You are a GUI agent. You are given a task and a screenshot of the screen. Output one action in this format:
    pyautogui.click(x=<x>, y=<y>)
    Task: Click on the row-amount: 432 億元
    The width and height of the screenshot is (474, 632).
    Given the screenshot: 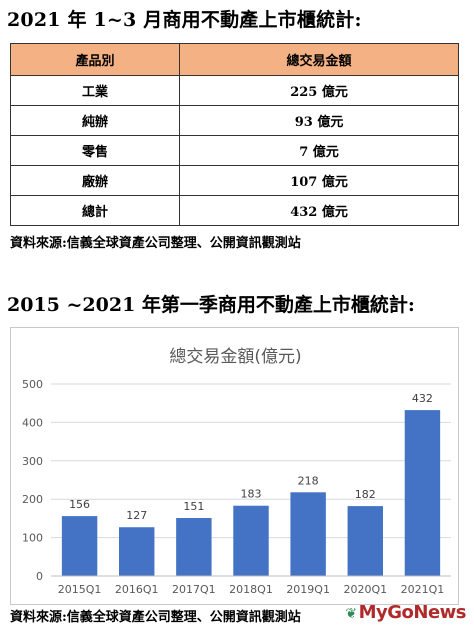 What is the action you would take?
    pyautogui.click(x=319, y=210)
    